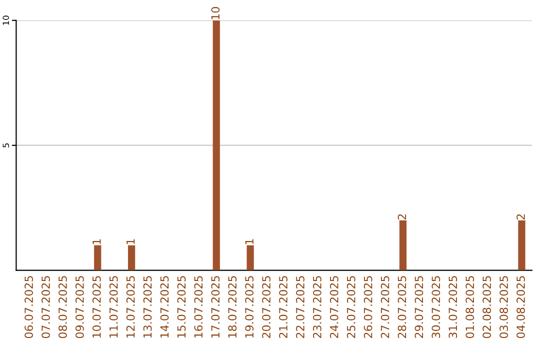  What do you see at coordinates (198, 307) in the screenshot?
I see `x-tick-label: 16.07.2025` at bounding box center [198, 307].